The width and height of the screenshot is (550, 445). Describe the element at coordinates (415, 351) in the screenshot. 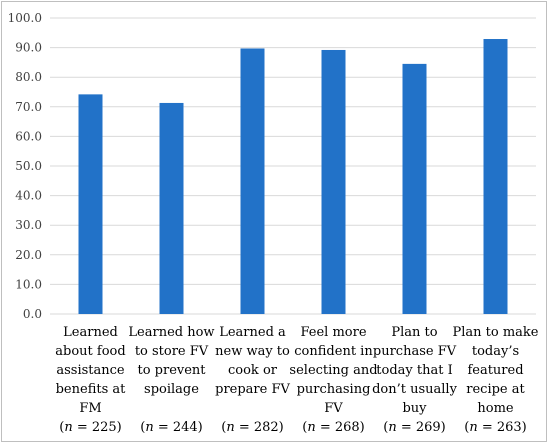

I see `category-label-line: purchase FV` at that location.